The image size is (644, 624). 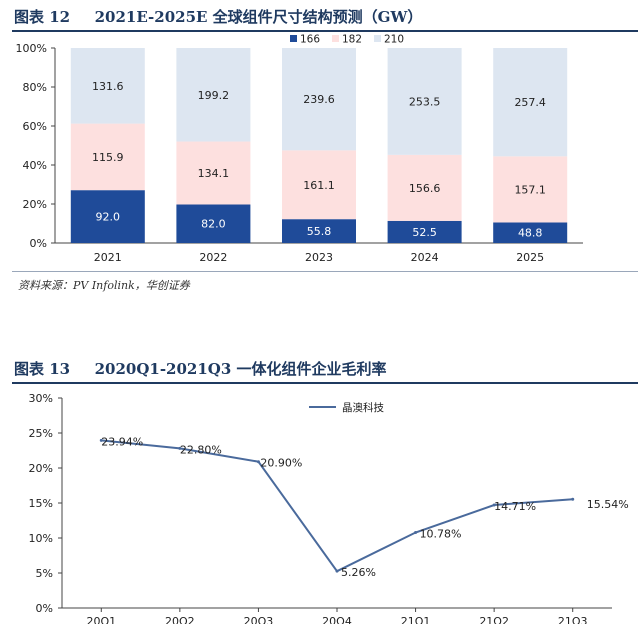 I want to click on x-tick-label: 21Q1, so click(x=416, y=619).